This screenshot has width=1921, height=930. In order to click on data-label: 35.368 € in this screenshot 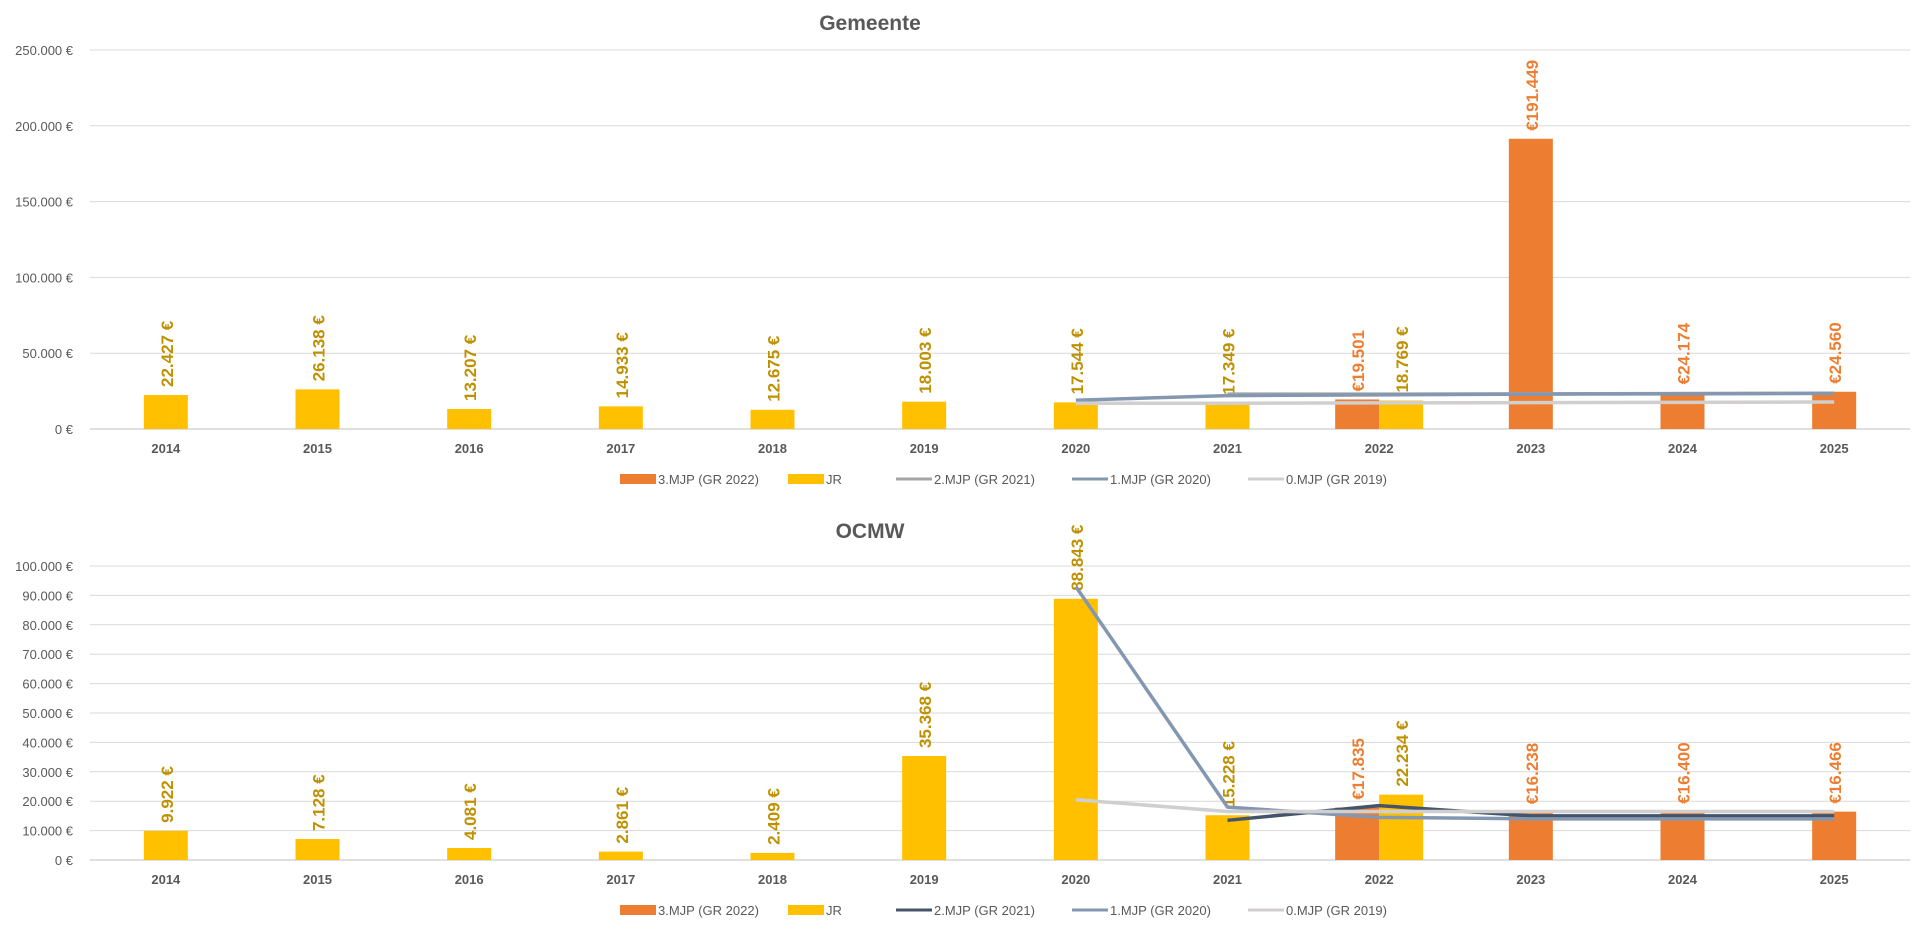, I will do `click(925, 714)`.